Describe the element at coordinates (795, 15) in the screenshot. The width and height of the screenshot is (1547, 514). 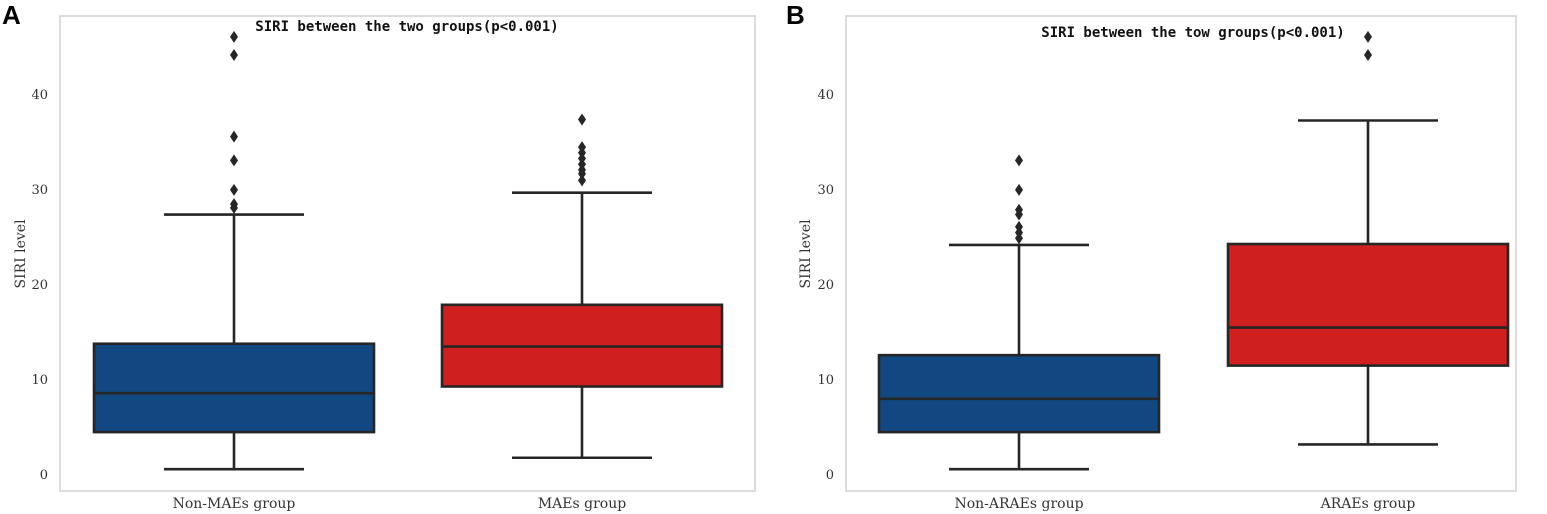
I see `panel-letter-b: B` at that location.